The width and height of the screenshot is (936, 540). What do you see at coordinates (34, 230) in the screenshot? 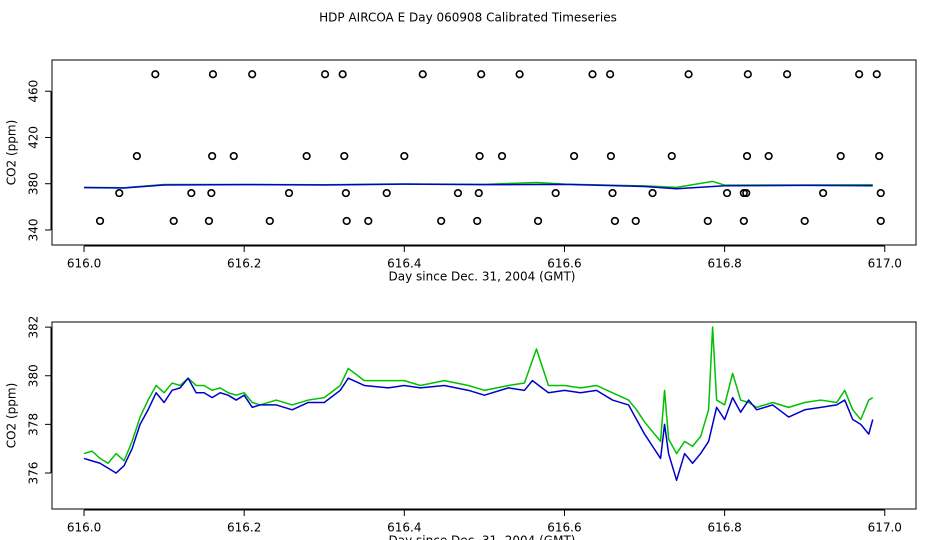
I see `y-tick-label: 340` at bounding box center [34, 230].